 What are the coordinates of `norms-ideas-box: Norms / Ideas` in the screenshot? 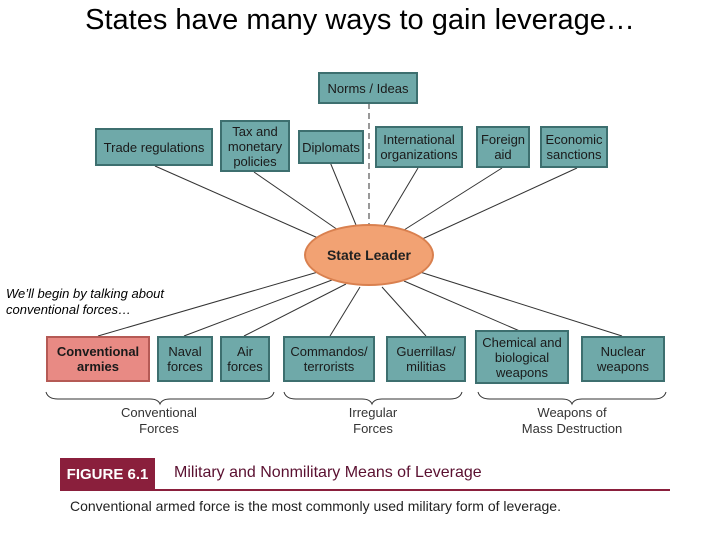 It's located at (368, 88).